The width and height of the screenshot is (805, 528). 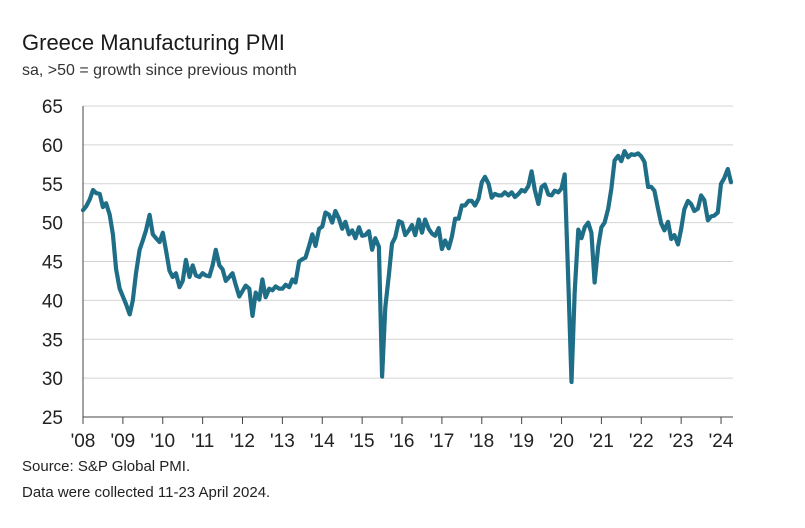 I want to click on x-tick-label: '24, so click(x=721, y=441).